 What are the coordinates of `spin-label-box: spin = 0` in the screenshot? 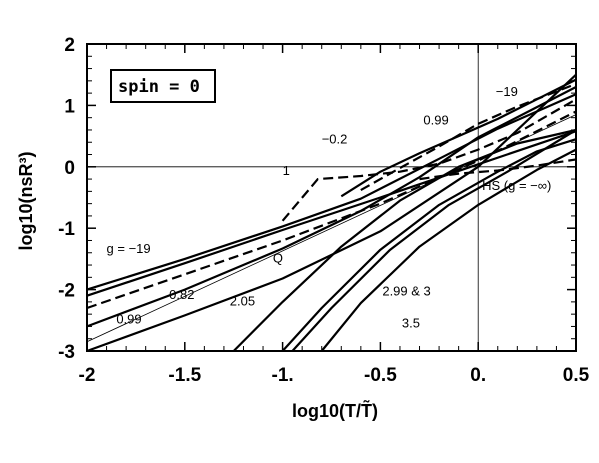 It's located at (163, 86).